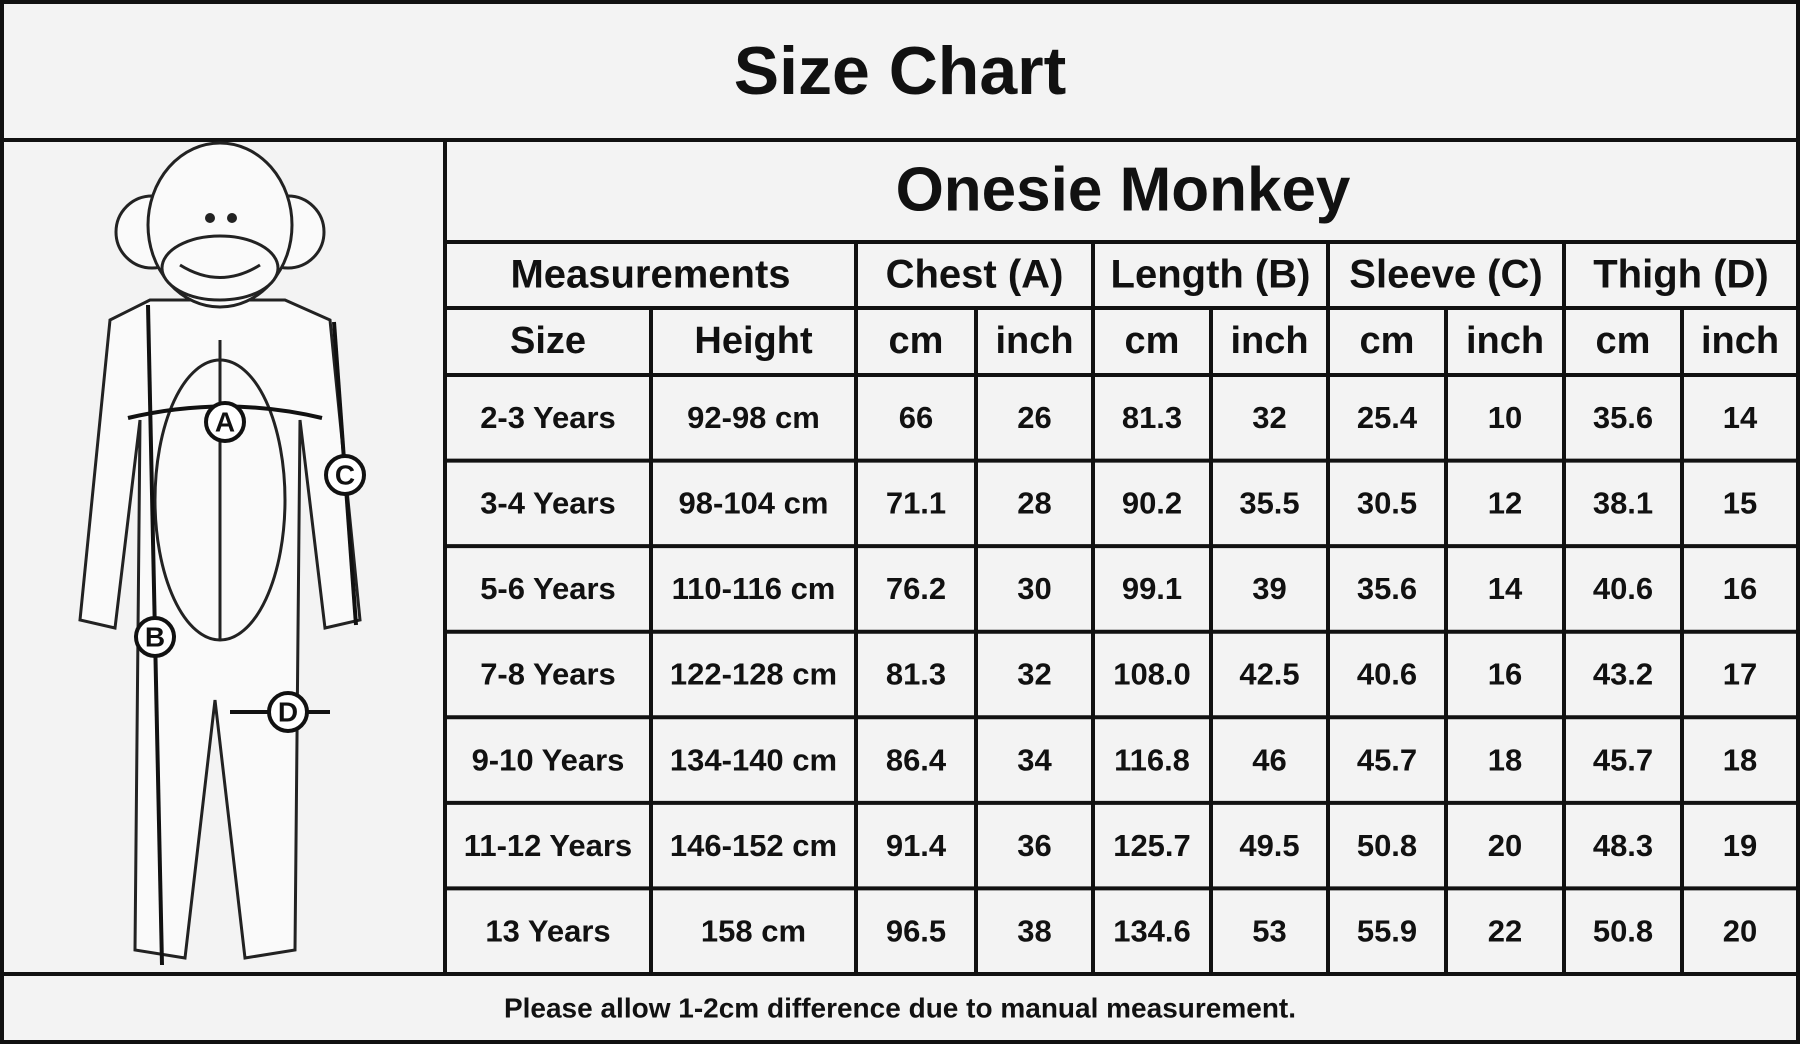 This screenshot has width=1800, height=1044. Describe the element at coordinates (1740, 503) in the screenshot. I see `cell: 15` at that location.